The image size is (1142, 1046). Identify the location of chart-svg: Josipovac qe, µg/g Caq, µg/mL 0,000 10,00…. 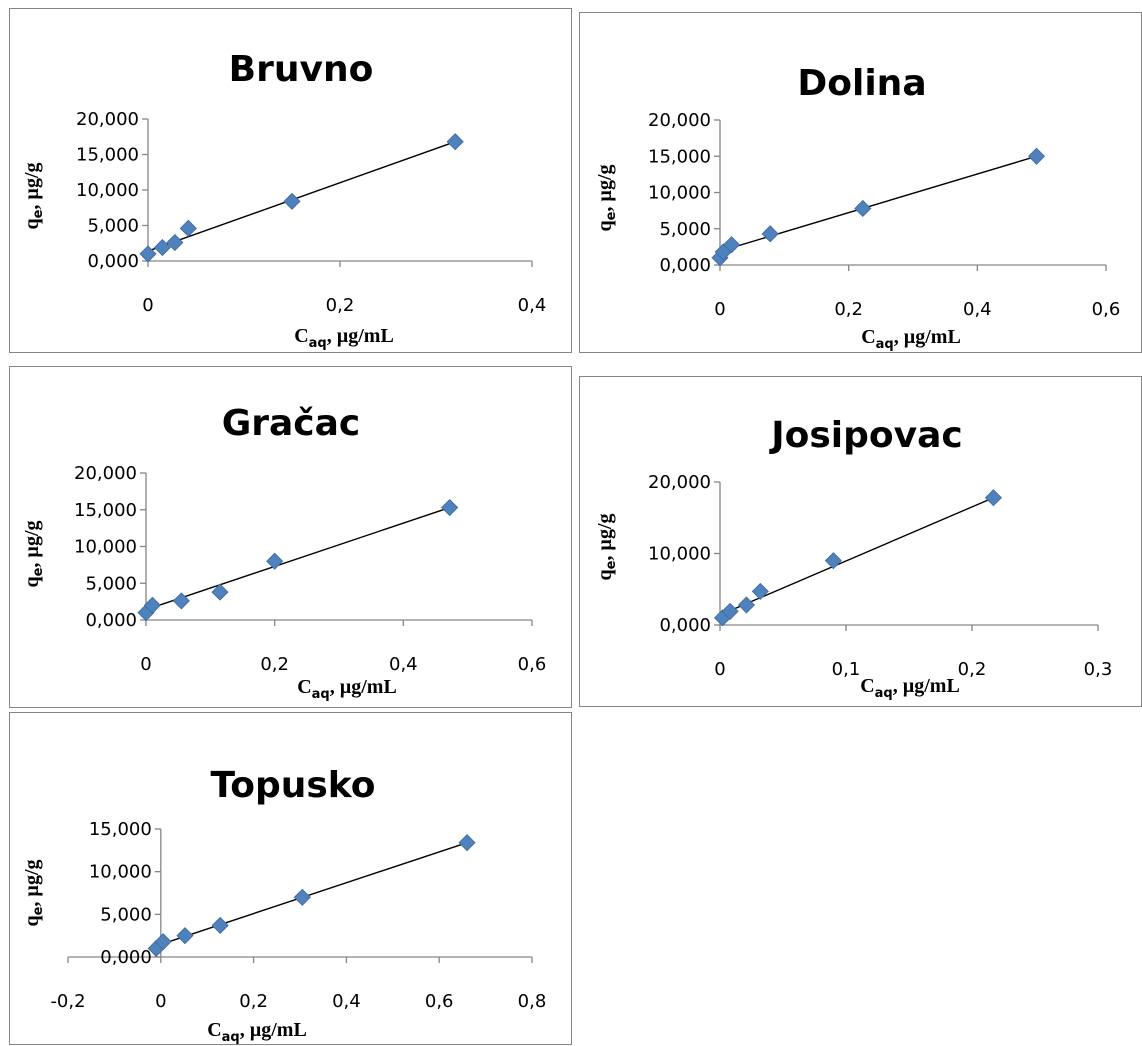
(853, 558).